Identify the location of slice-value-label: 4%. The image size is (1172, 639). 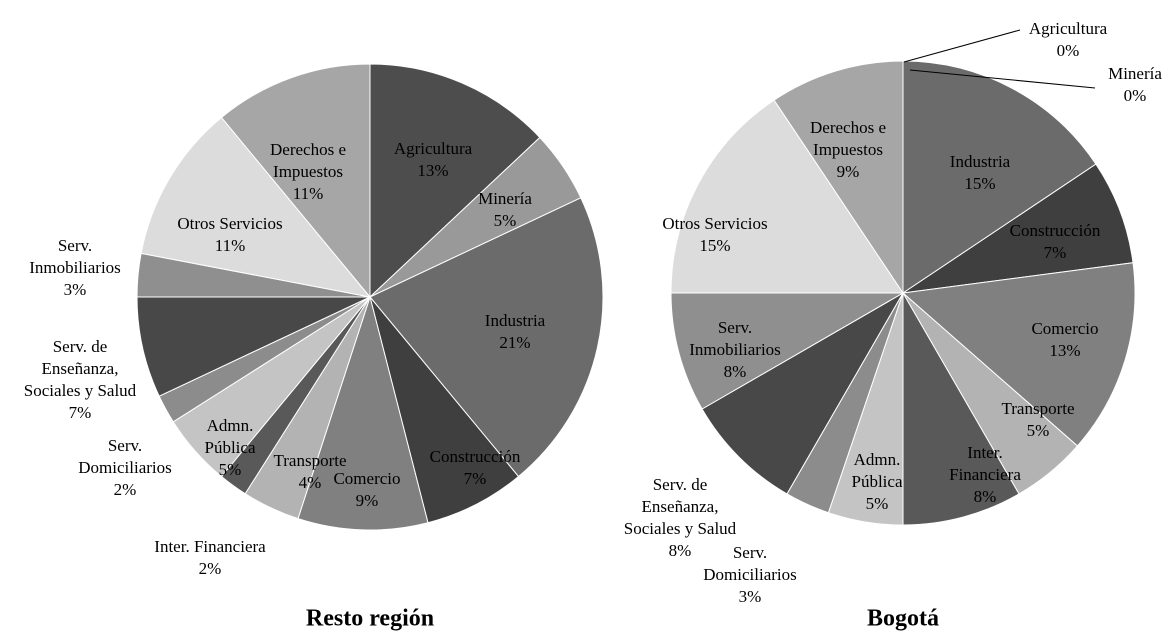
(310, 482).